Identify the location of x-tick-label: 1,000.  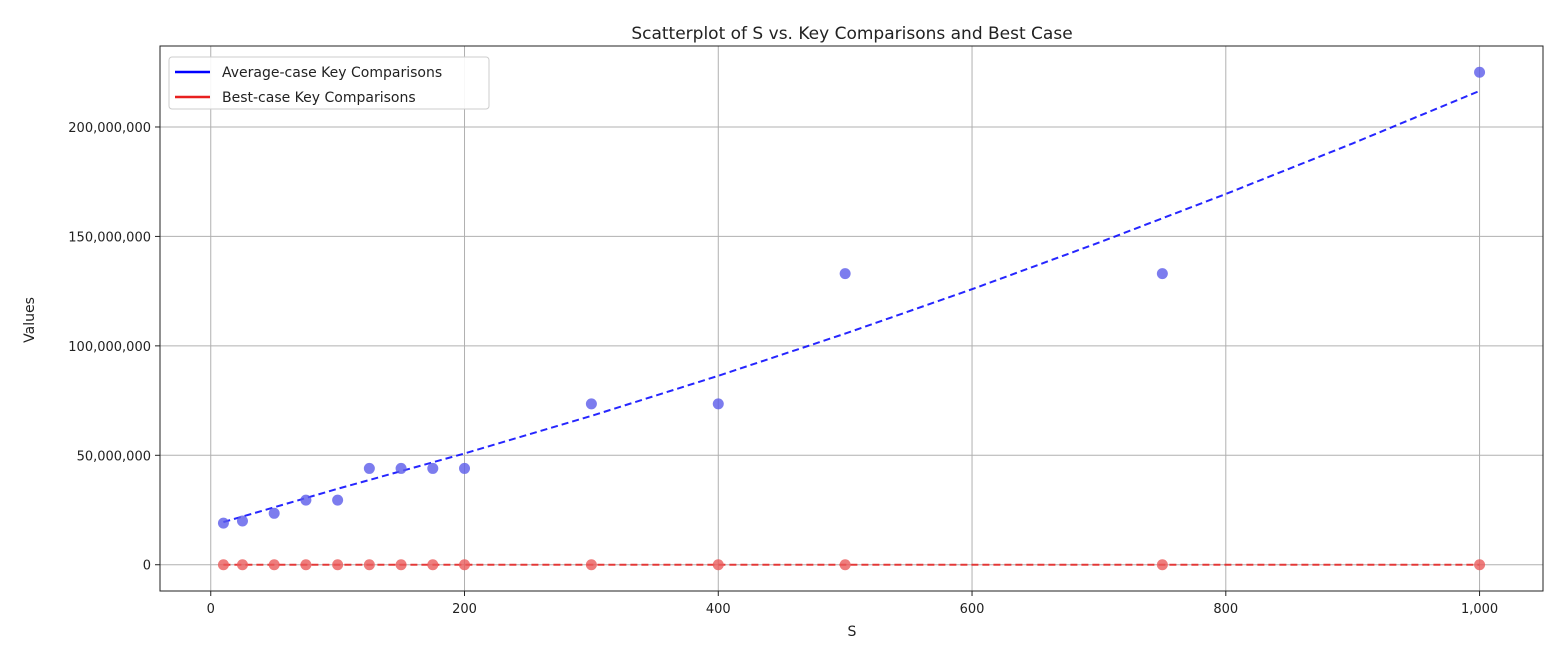
(1479, 609).